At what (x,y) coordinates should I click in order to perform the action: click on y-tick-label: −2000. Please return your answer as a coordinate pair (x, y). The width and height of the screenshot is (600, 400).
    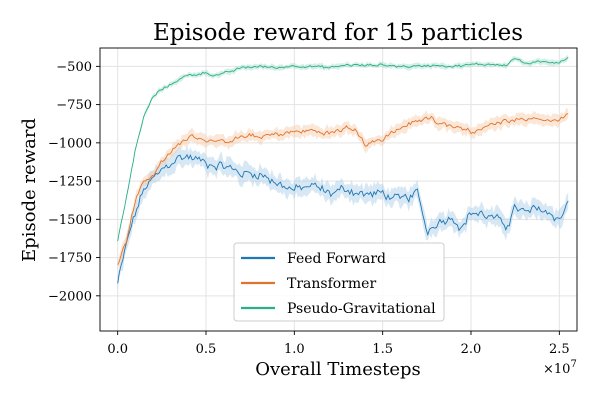
    Looking at the image, I should click on (70, 296).